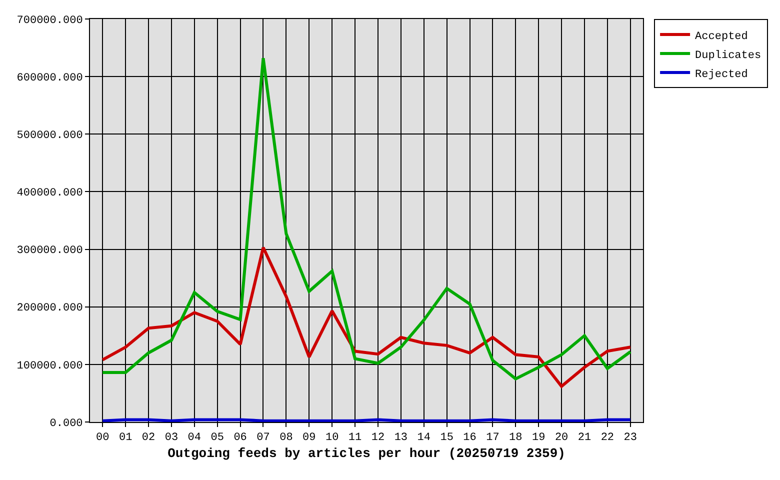 This screenshot has height=480, width=780. I want to click on y-tick-label: 700000.000, so click(49, 20).